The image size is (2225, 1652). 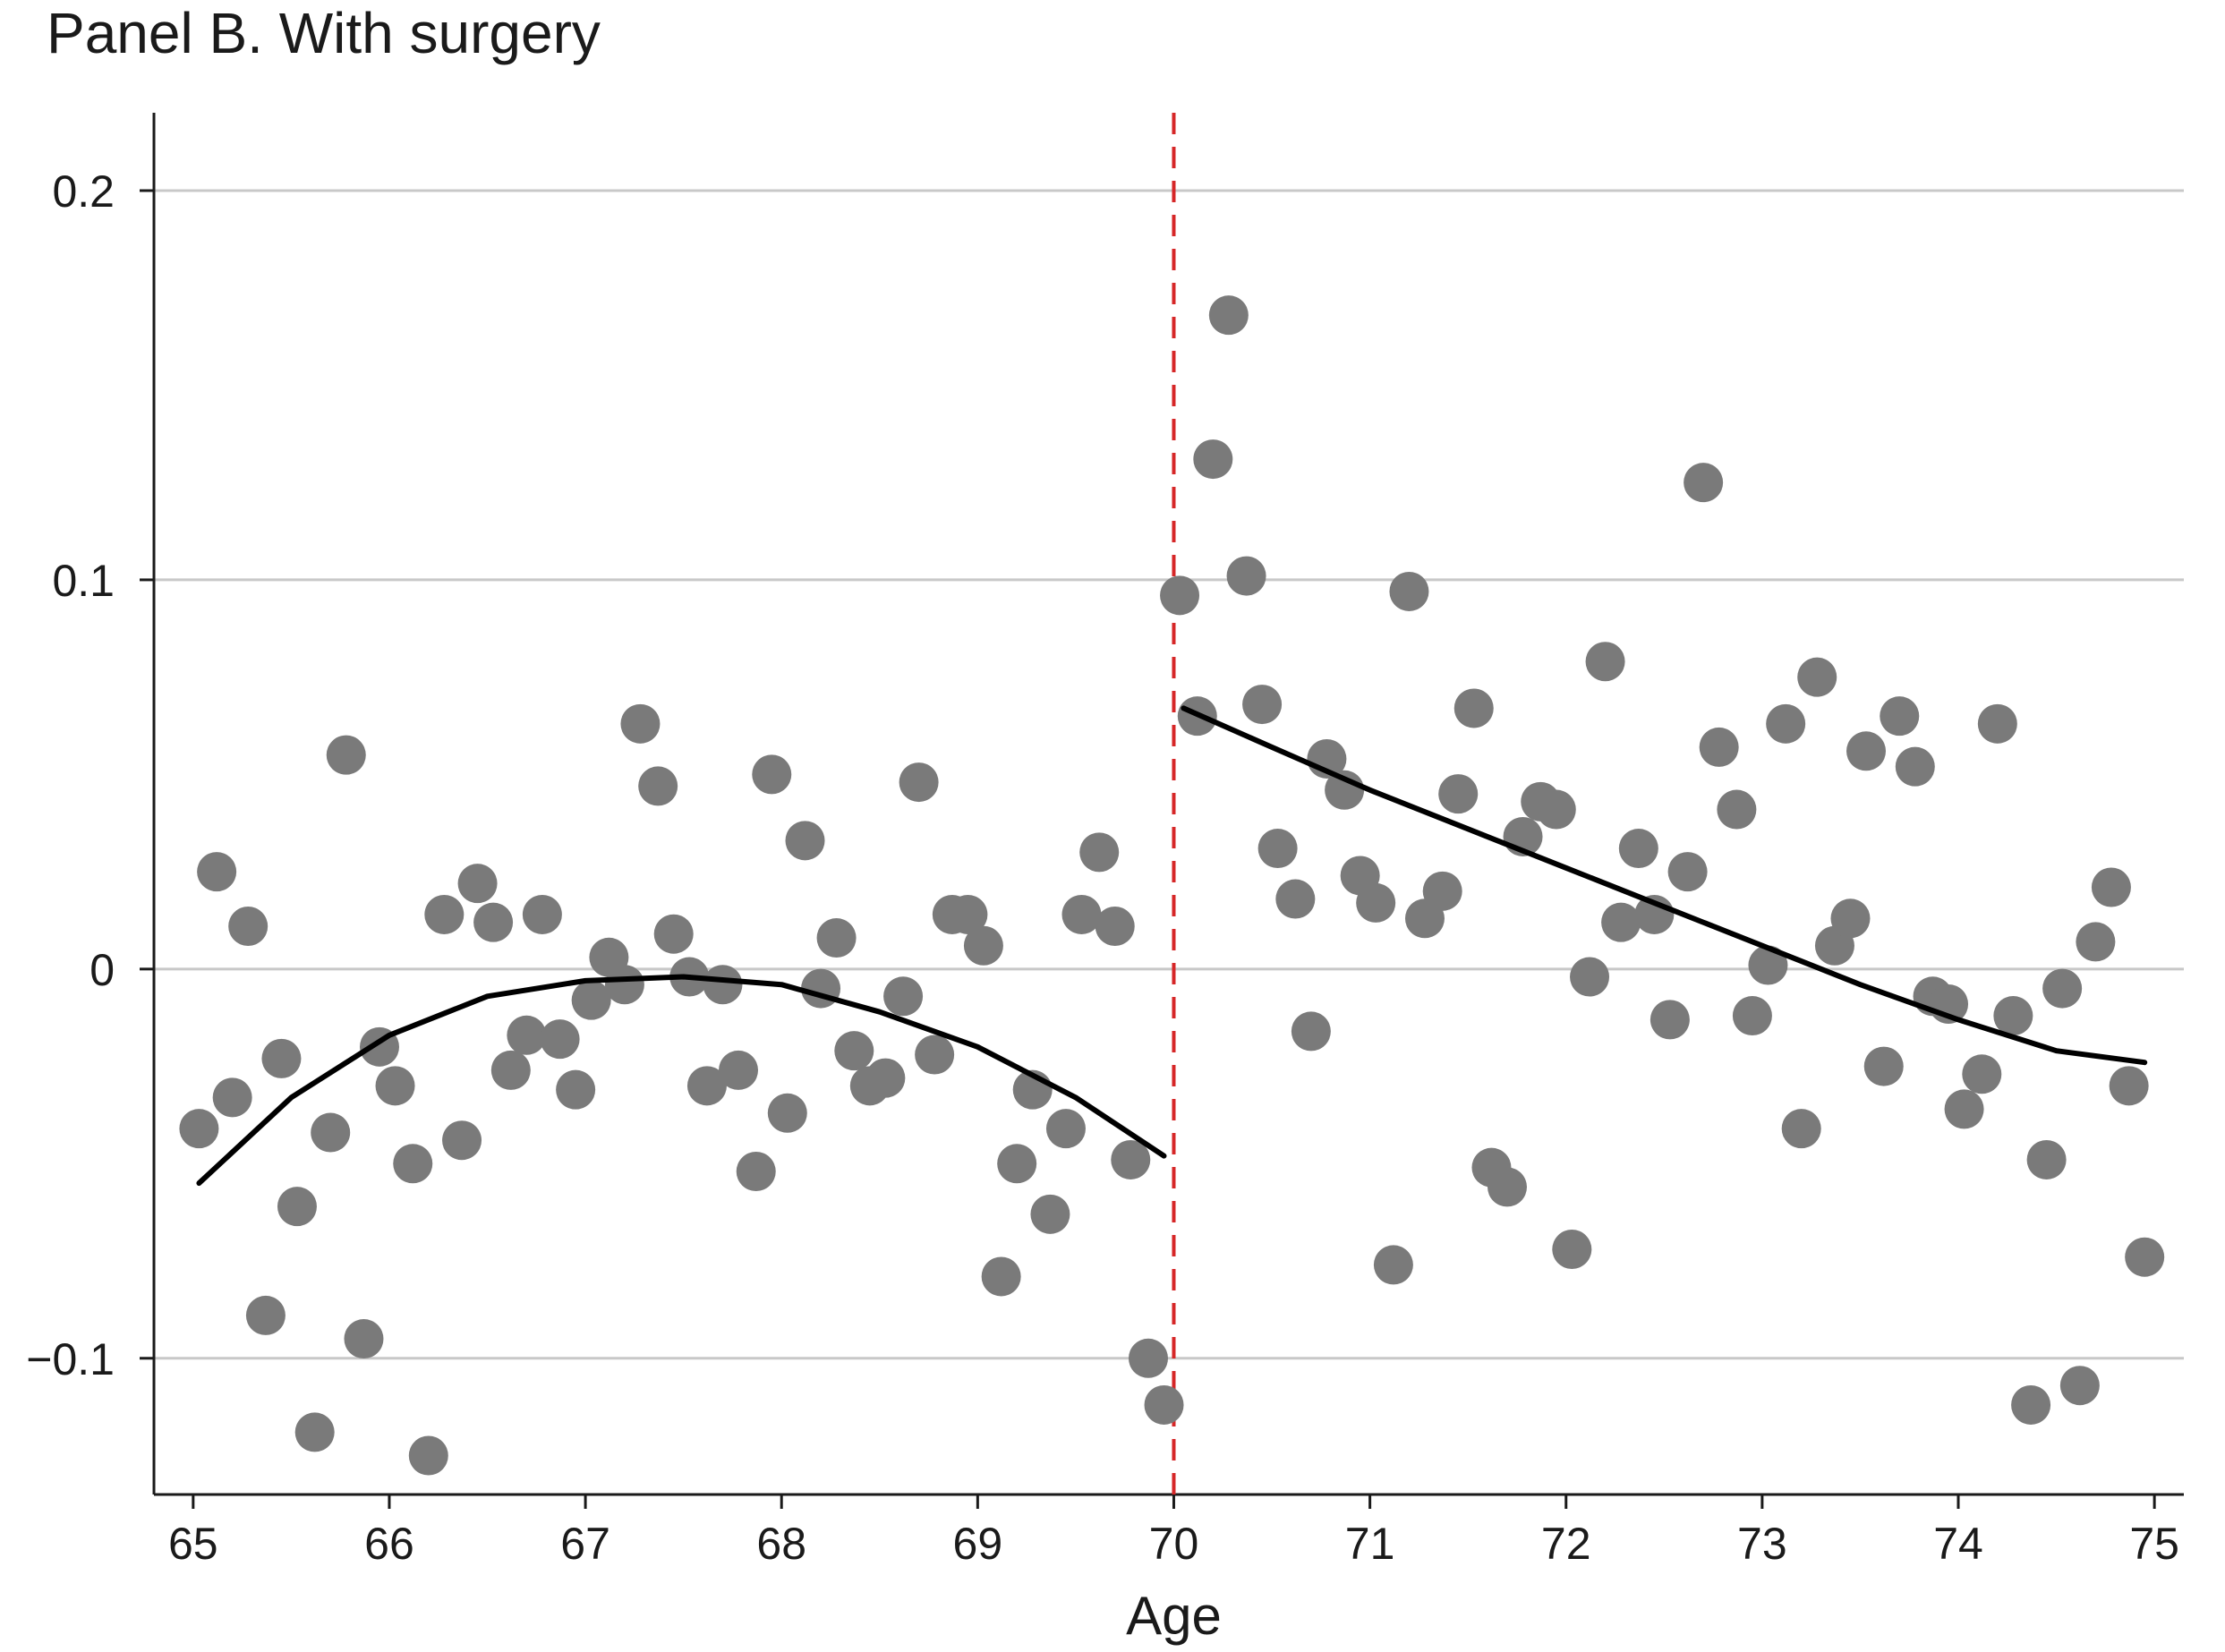 What do you see at coordinates (389, 1544) in the screenshot?
I see `x-tick-label: 66` at bounding box center [389, 1544].